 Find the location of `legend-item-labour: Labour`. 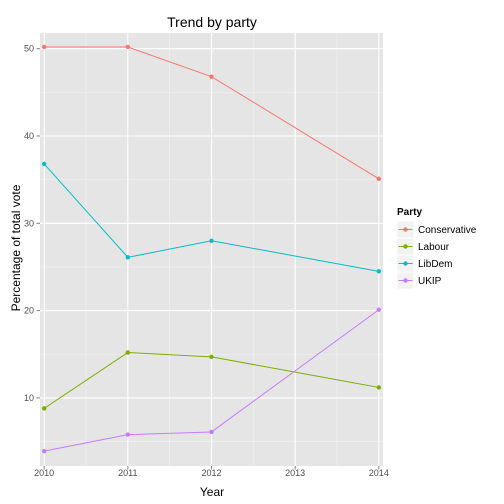

legend-item-labour: Labour is located at coordinates (423, 246).